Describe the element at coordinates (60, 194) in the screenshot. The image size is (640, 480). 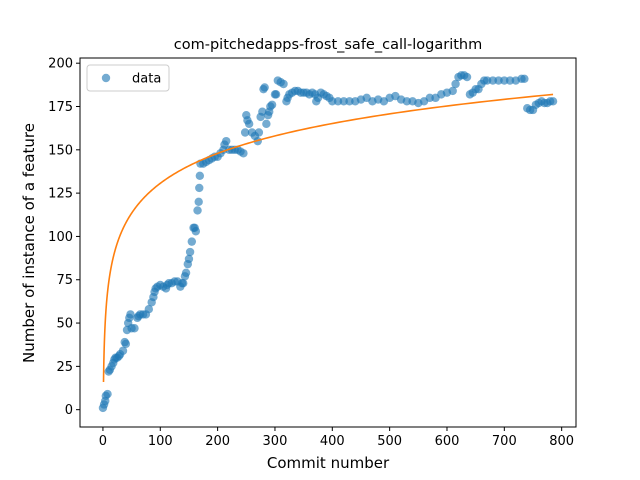
I see `y-tick-label: 125` at that location.